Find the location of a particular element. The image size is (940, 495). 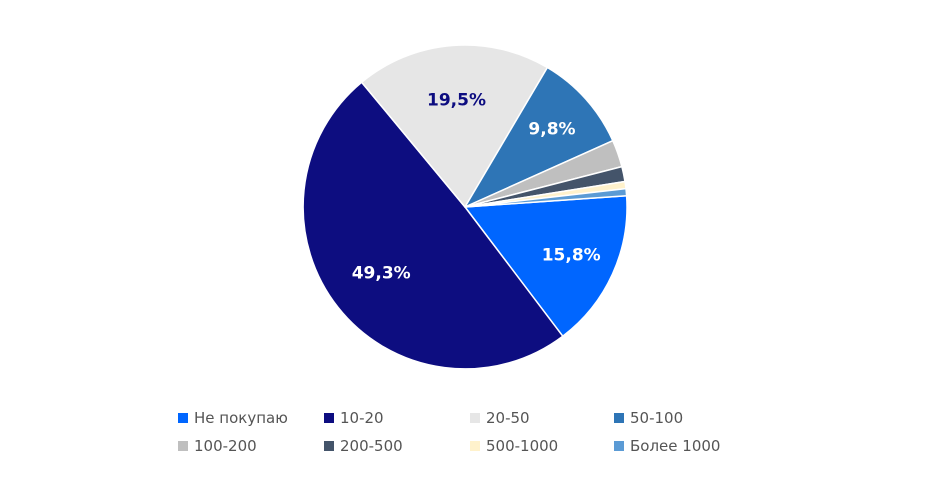

legend-item-200-500: 200-500 is located at coordinates (397, 446).